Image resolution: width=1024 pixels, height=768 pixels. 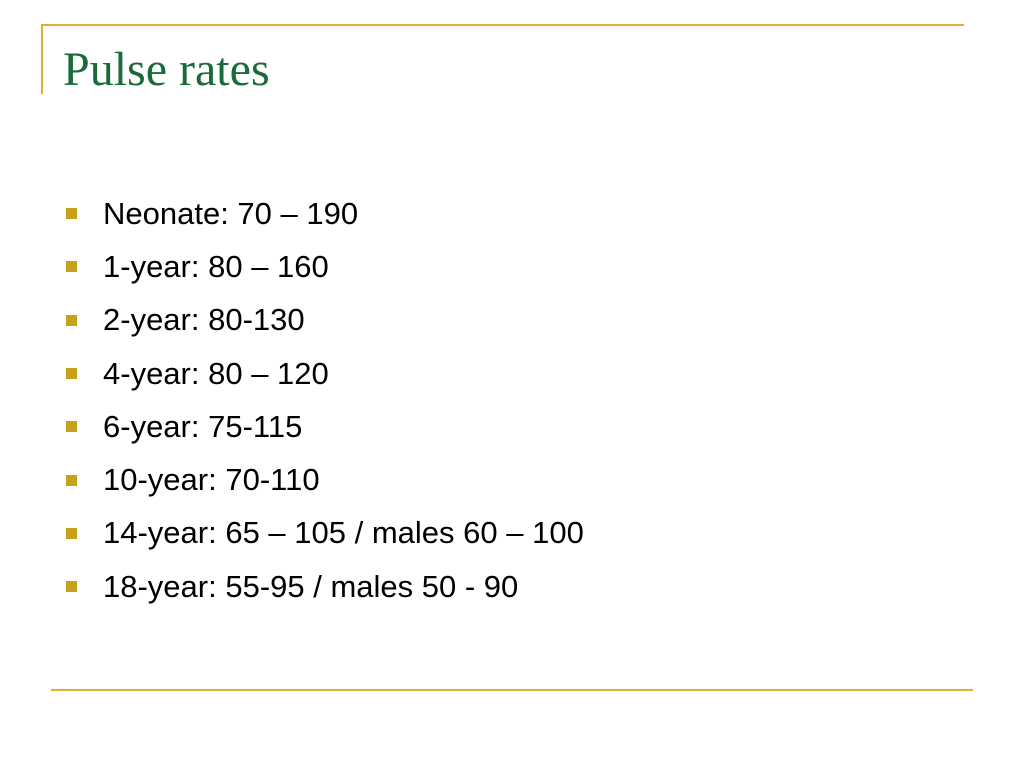 What do you see at coordinates (166, 69) in the screenshot?
I see `slide-title: Pulse rates` at bounding box center [166, 69].